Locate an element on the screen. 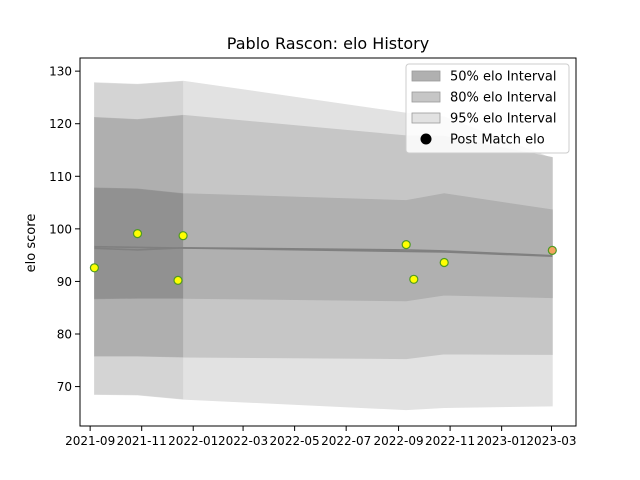 Image resolution: width=640 pixels, height=480 pixels. x-tick-label-2021-09: 2021-09 is located at coordinates (90, 441).